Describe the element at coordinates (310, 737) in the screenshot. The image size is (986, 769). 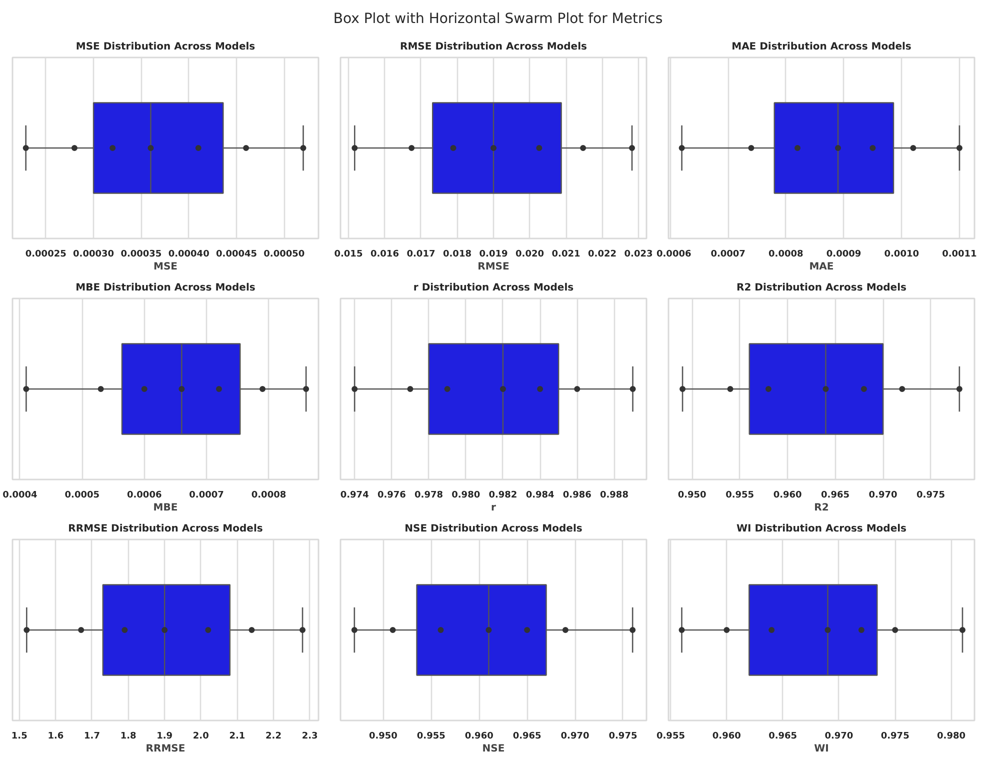
I see `x-tick-label: 2.3` at that location.